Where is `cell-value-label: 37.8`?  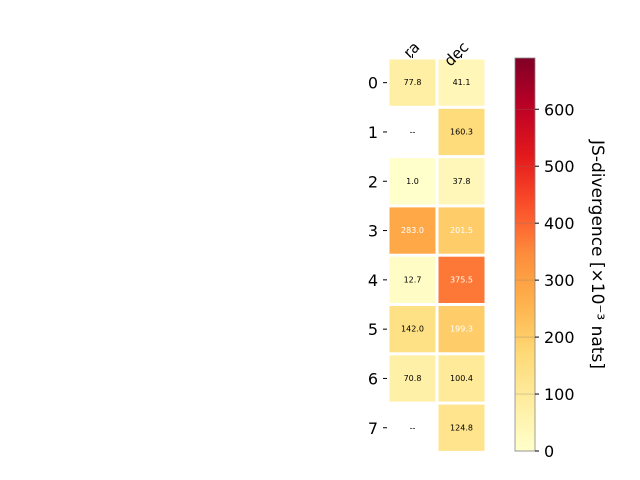 cell-value-label: 37.8 is located at coordinates (462, 181).